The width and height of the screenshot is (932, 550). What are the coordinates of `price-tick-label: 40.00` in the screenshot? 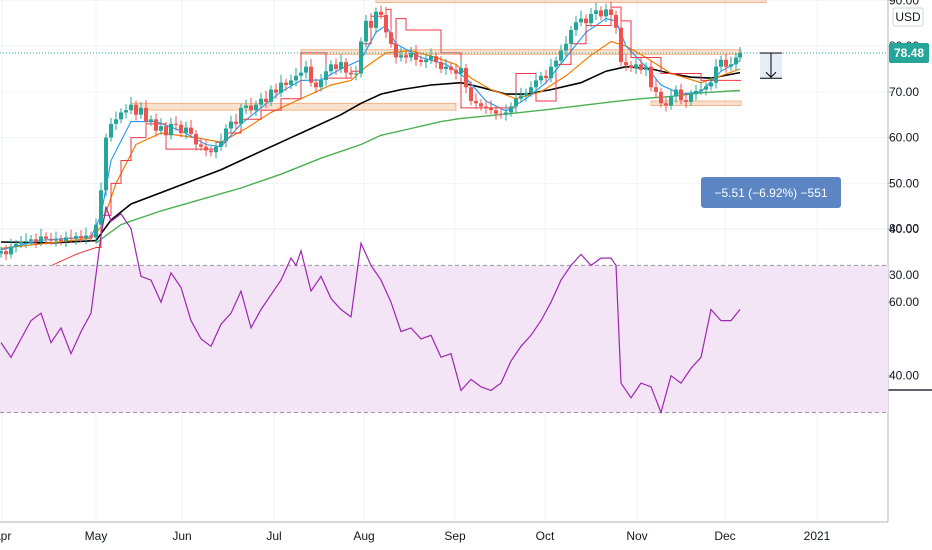 It's located at (904, 229).